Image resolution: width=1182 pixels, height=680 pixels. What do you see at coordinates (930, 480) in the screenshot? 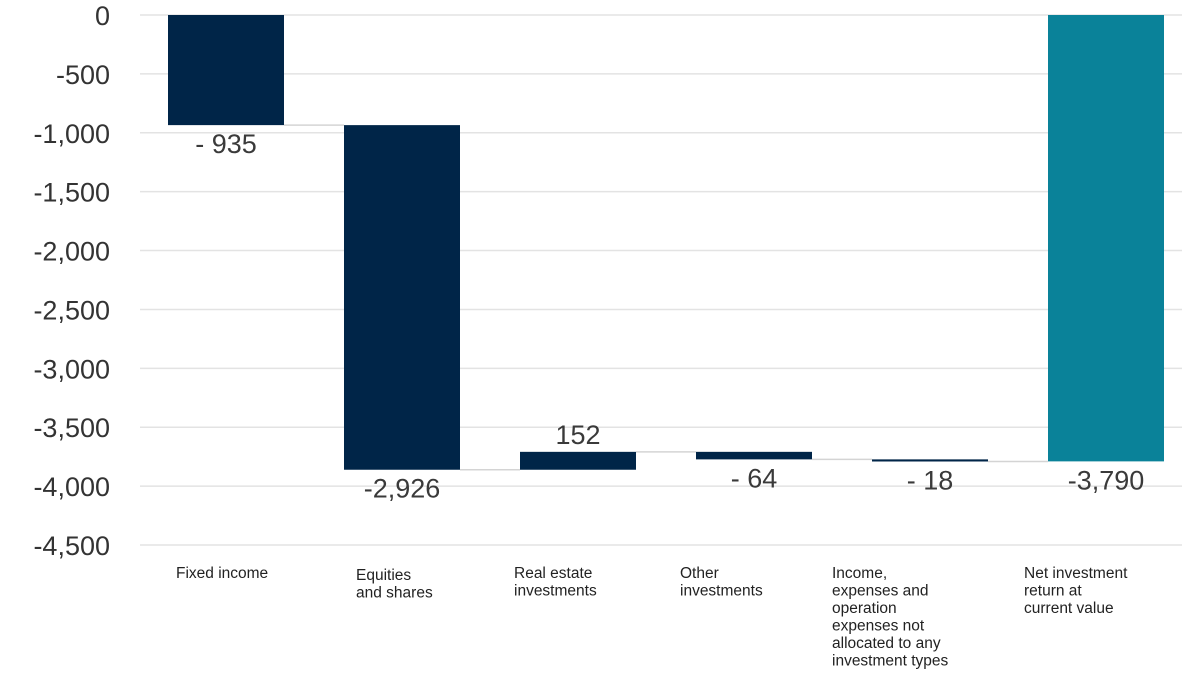
I see `data-label: - 18` at bounding box center [930, 480].